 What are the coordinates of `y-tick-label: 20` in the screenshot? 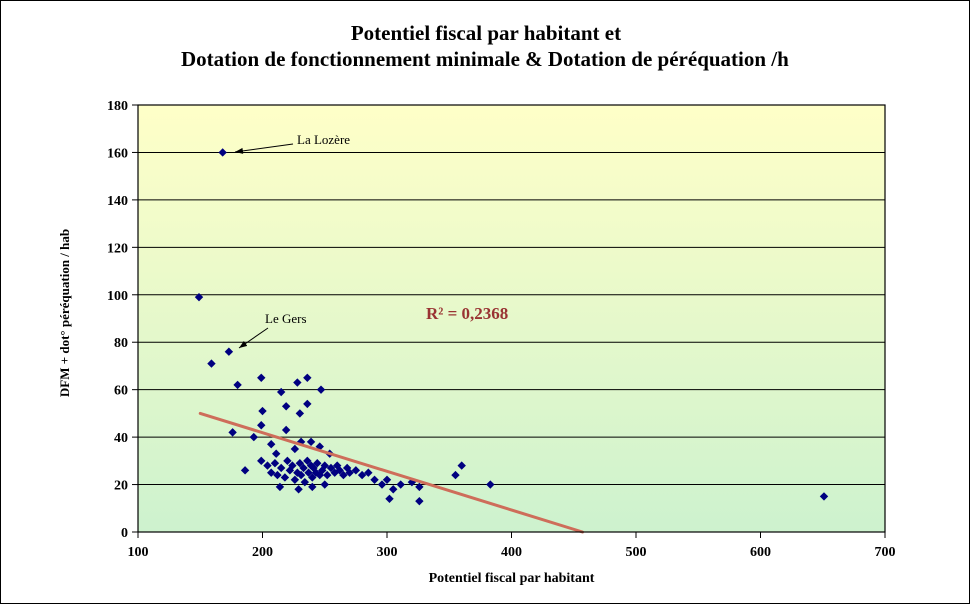 It's located at (121, 486).